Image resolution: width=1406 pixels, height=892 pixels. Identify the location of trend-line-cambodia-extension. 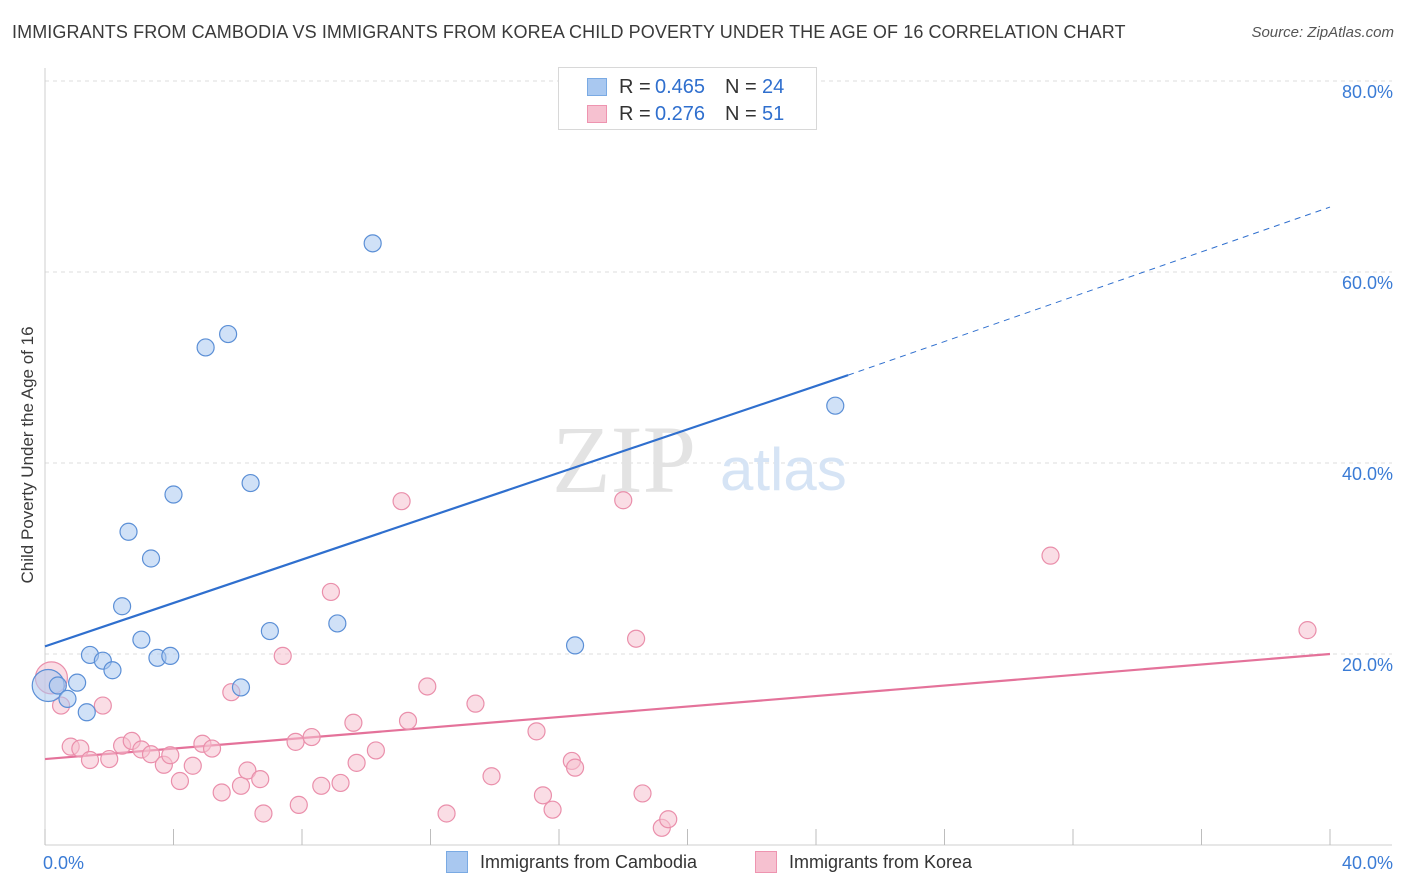
(1089, 291).